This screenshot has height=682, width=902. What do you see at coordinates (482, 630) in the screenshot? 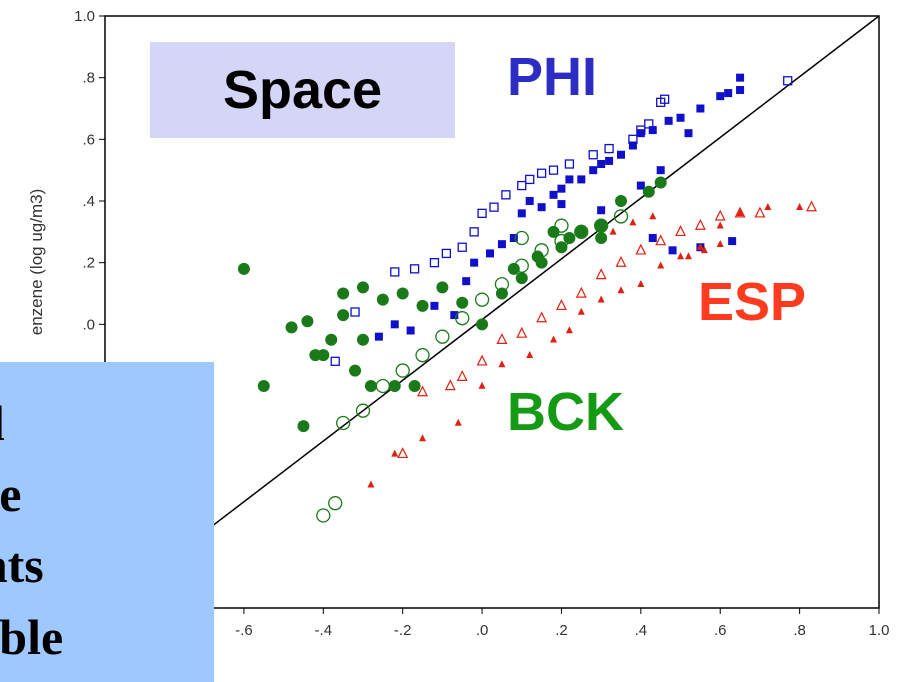
I see `x-tick-label: .0` at bounding box center [482, 630].